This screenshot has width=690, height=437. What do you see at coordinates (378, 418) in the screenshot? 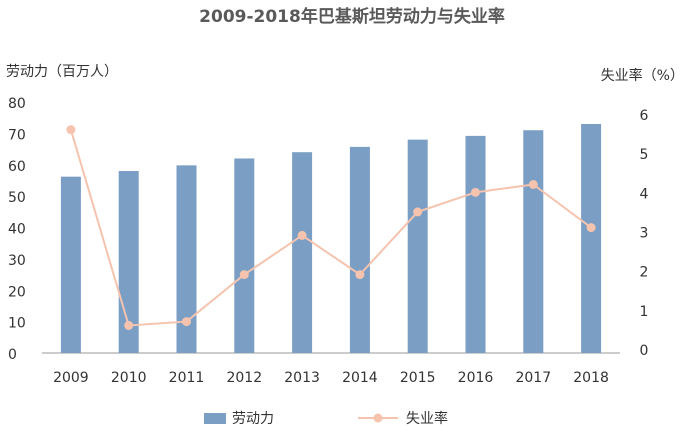
I see `legend-swatch-marker` at bounding box center [378, 418].